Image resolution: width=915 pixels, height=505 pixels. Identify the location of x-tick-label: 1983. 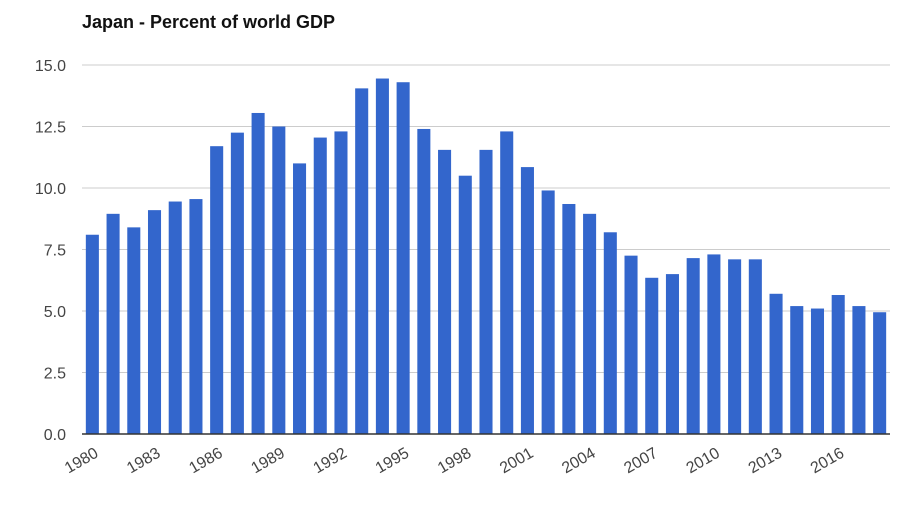
(143, 461).